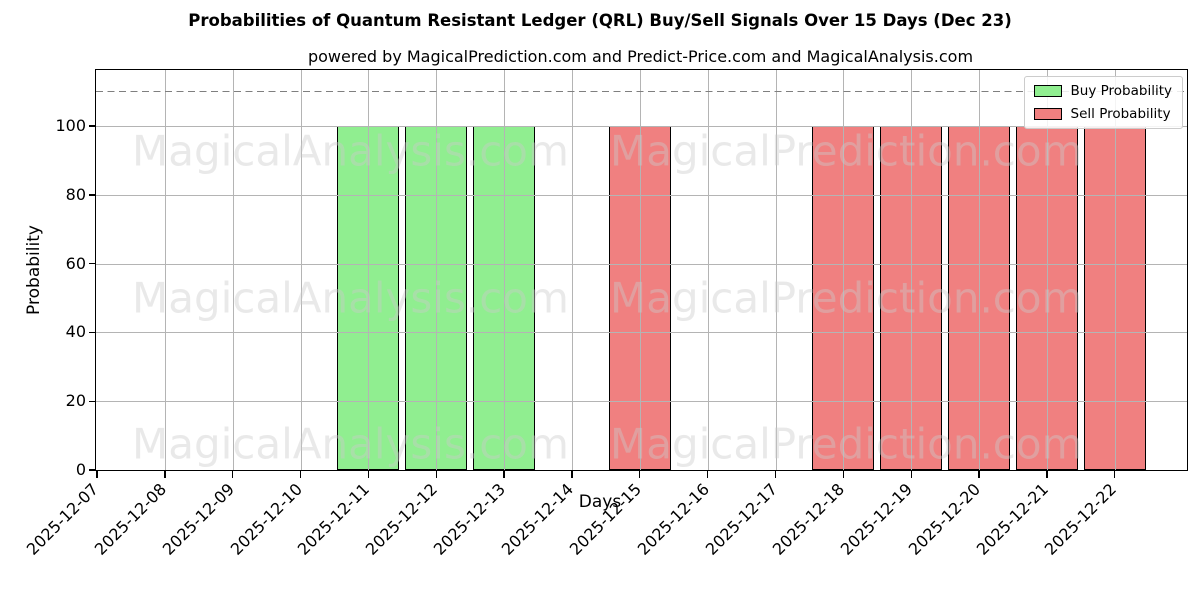 The image size is (1200, 600). Describe the element at coordinates (75, 332) in the screenshot. I see `y-tick-label-40: 40` at that location.